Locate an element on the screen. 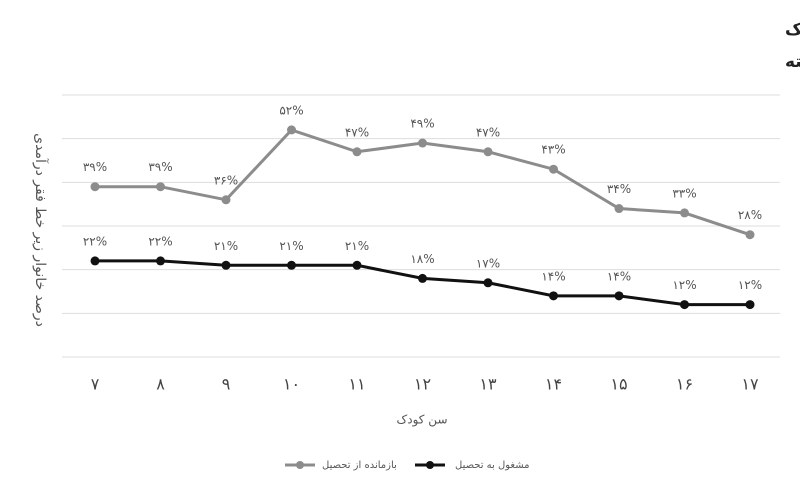 The width and height of the screenshot is (800, 488). x-axis-label: سن کودک is located at coordinates (422, 420).